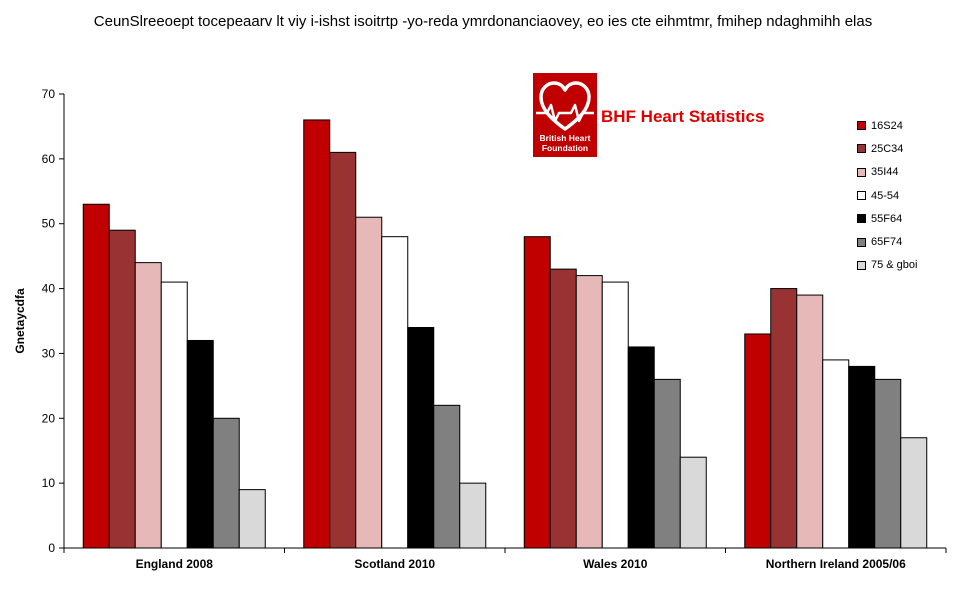 This screenshot has height=589, width=966. What do you see at coordinates (564, 138) in the screenshot?
I see `logo-text-line-1: British Heart` at bounding box center [564, 138].